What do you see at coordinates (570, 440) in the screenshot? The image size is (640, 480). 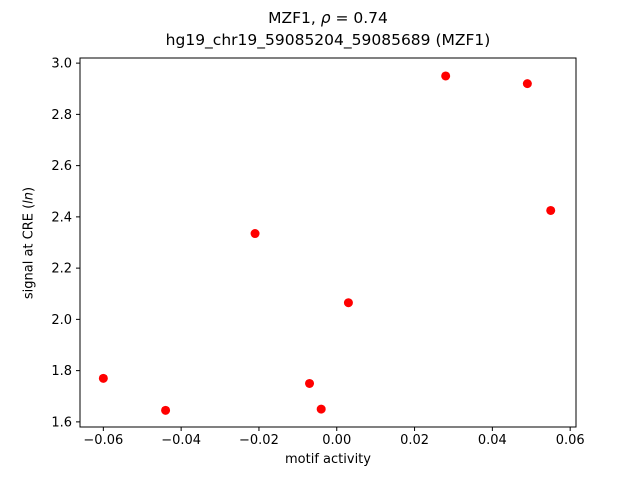 I see `x-tick-label: 0.06` at bounding box center [570, 440].